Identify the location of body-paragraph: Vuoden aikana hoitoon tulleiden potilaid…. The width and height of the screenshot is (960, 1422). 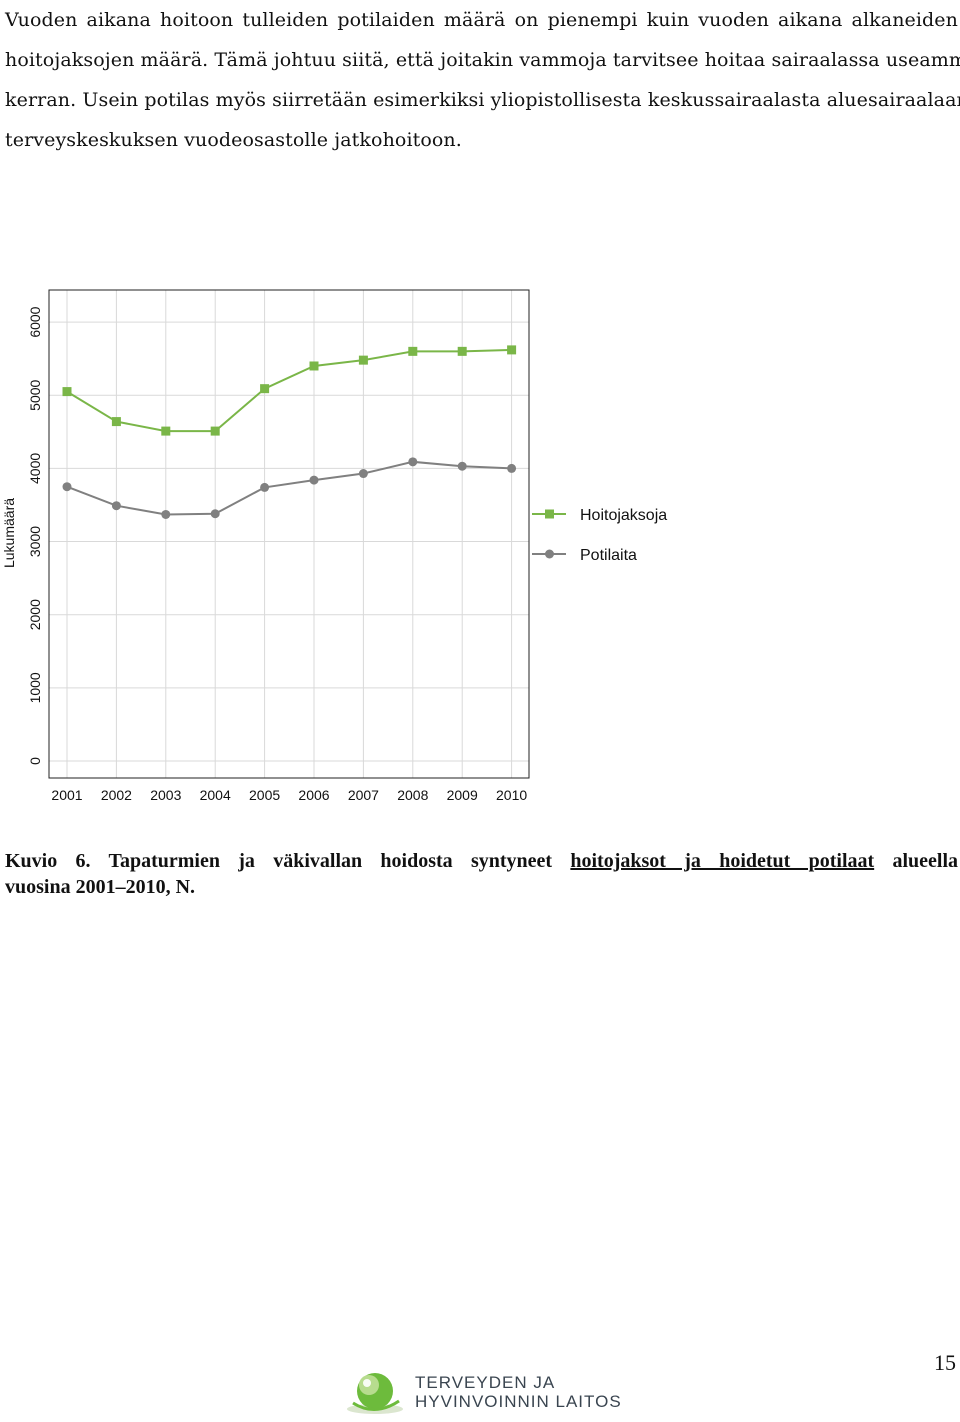
(482, 80).